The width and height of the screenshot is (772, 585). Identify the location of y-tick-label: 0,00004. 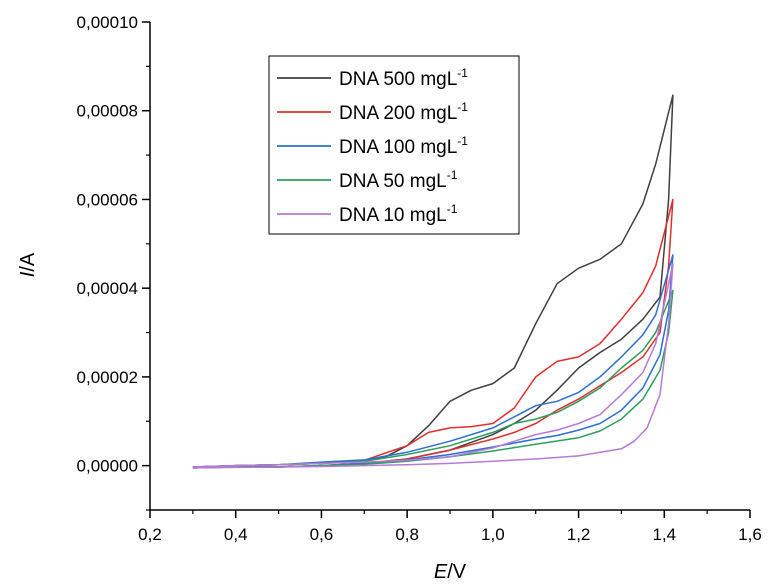
(107, 288).